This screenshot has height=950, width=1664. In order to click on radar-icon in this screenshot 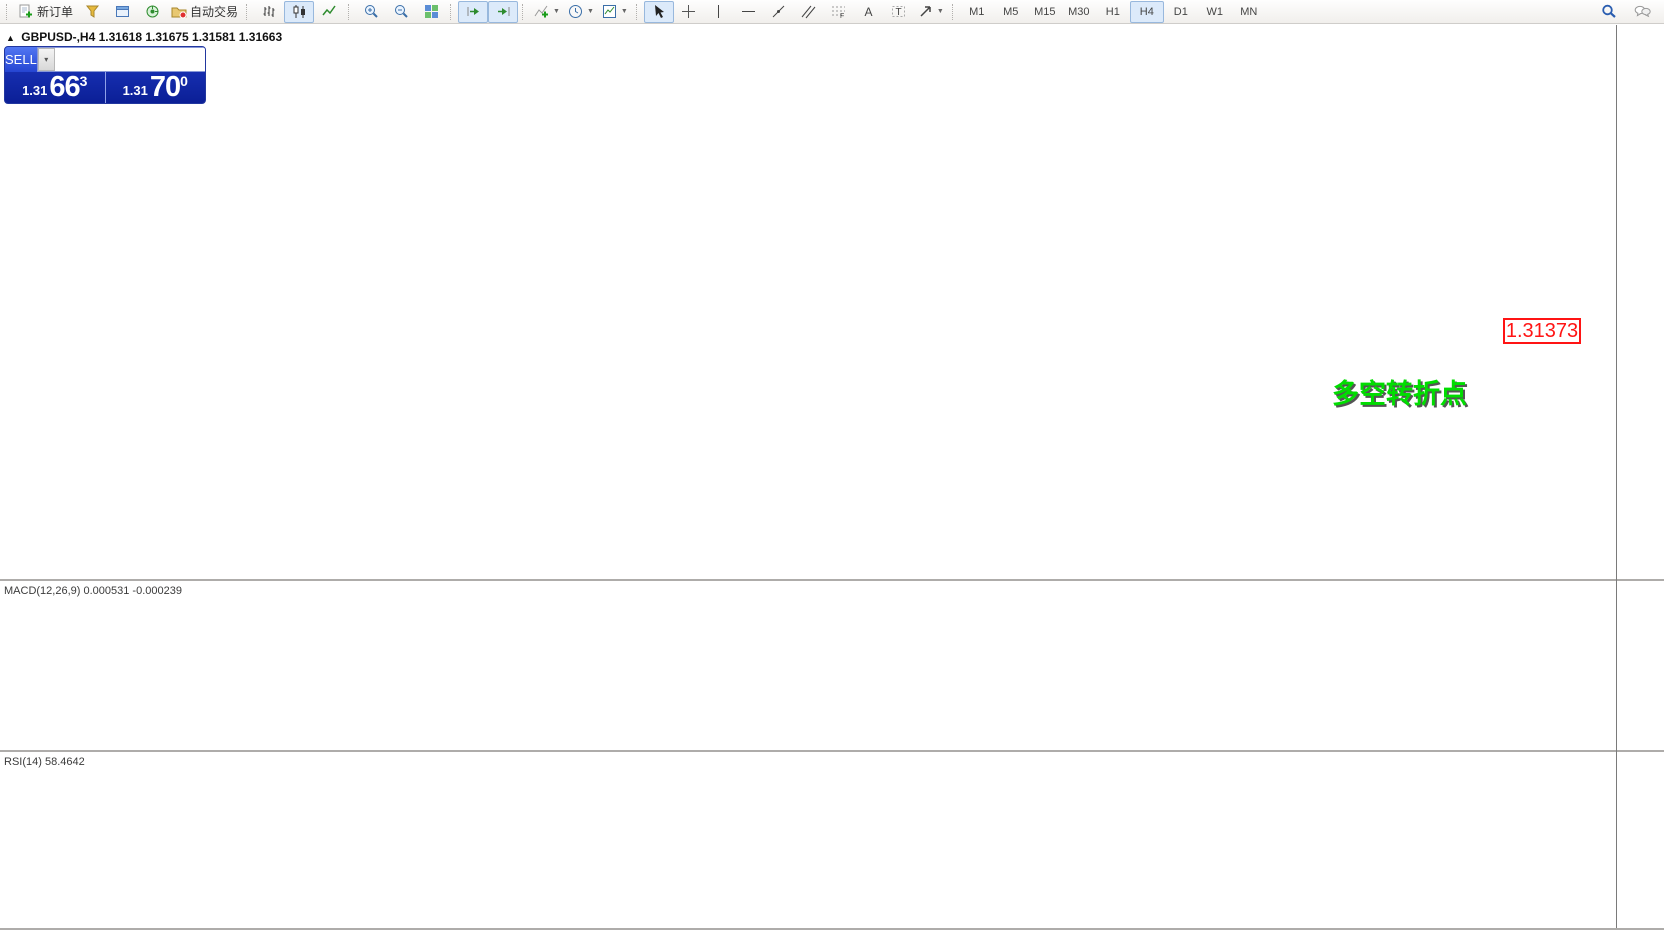, I will do `click(152, 11)`.